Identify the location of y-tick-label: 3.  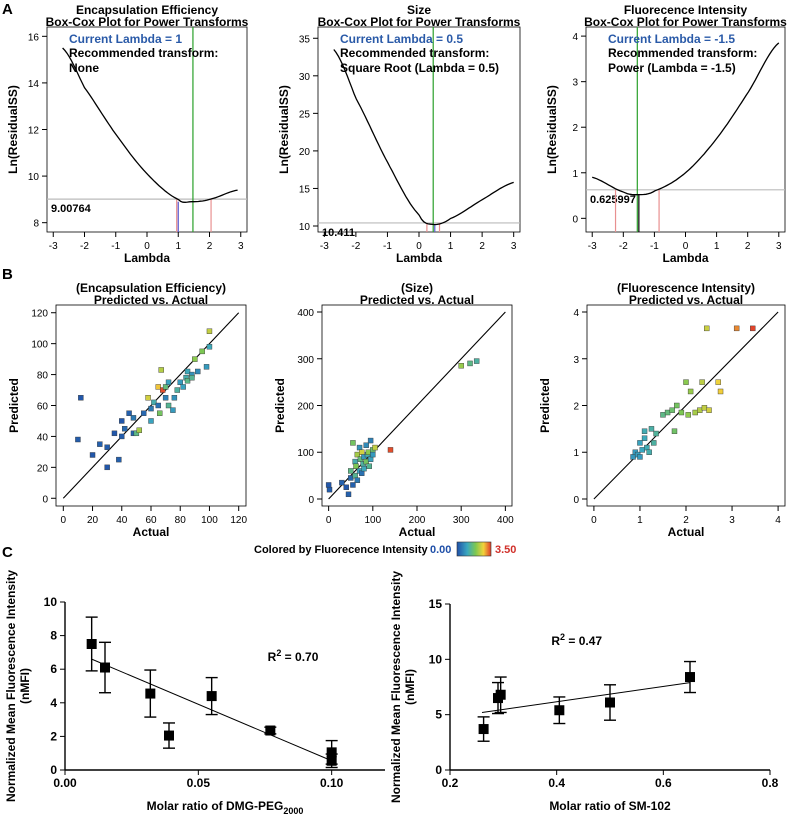
(576, 360).